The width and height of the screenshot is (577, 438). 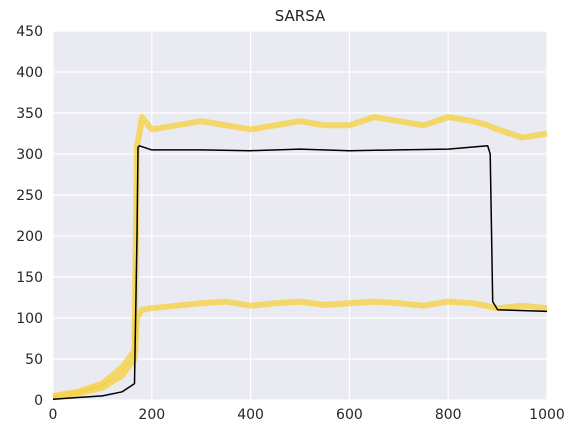 I want to click on chart-title: SARSA, so click(x=300, y=16).